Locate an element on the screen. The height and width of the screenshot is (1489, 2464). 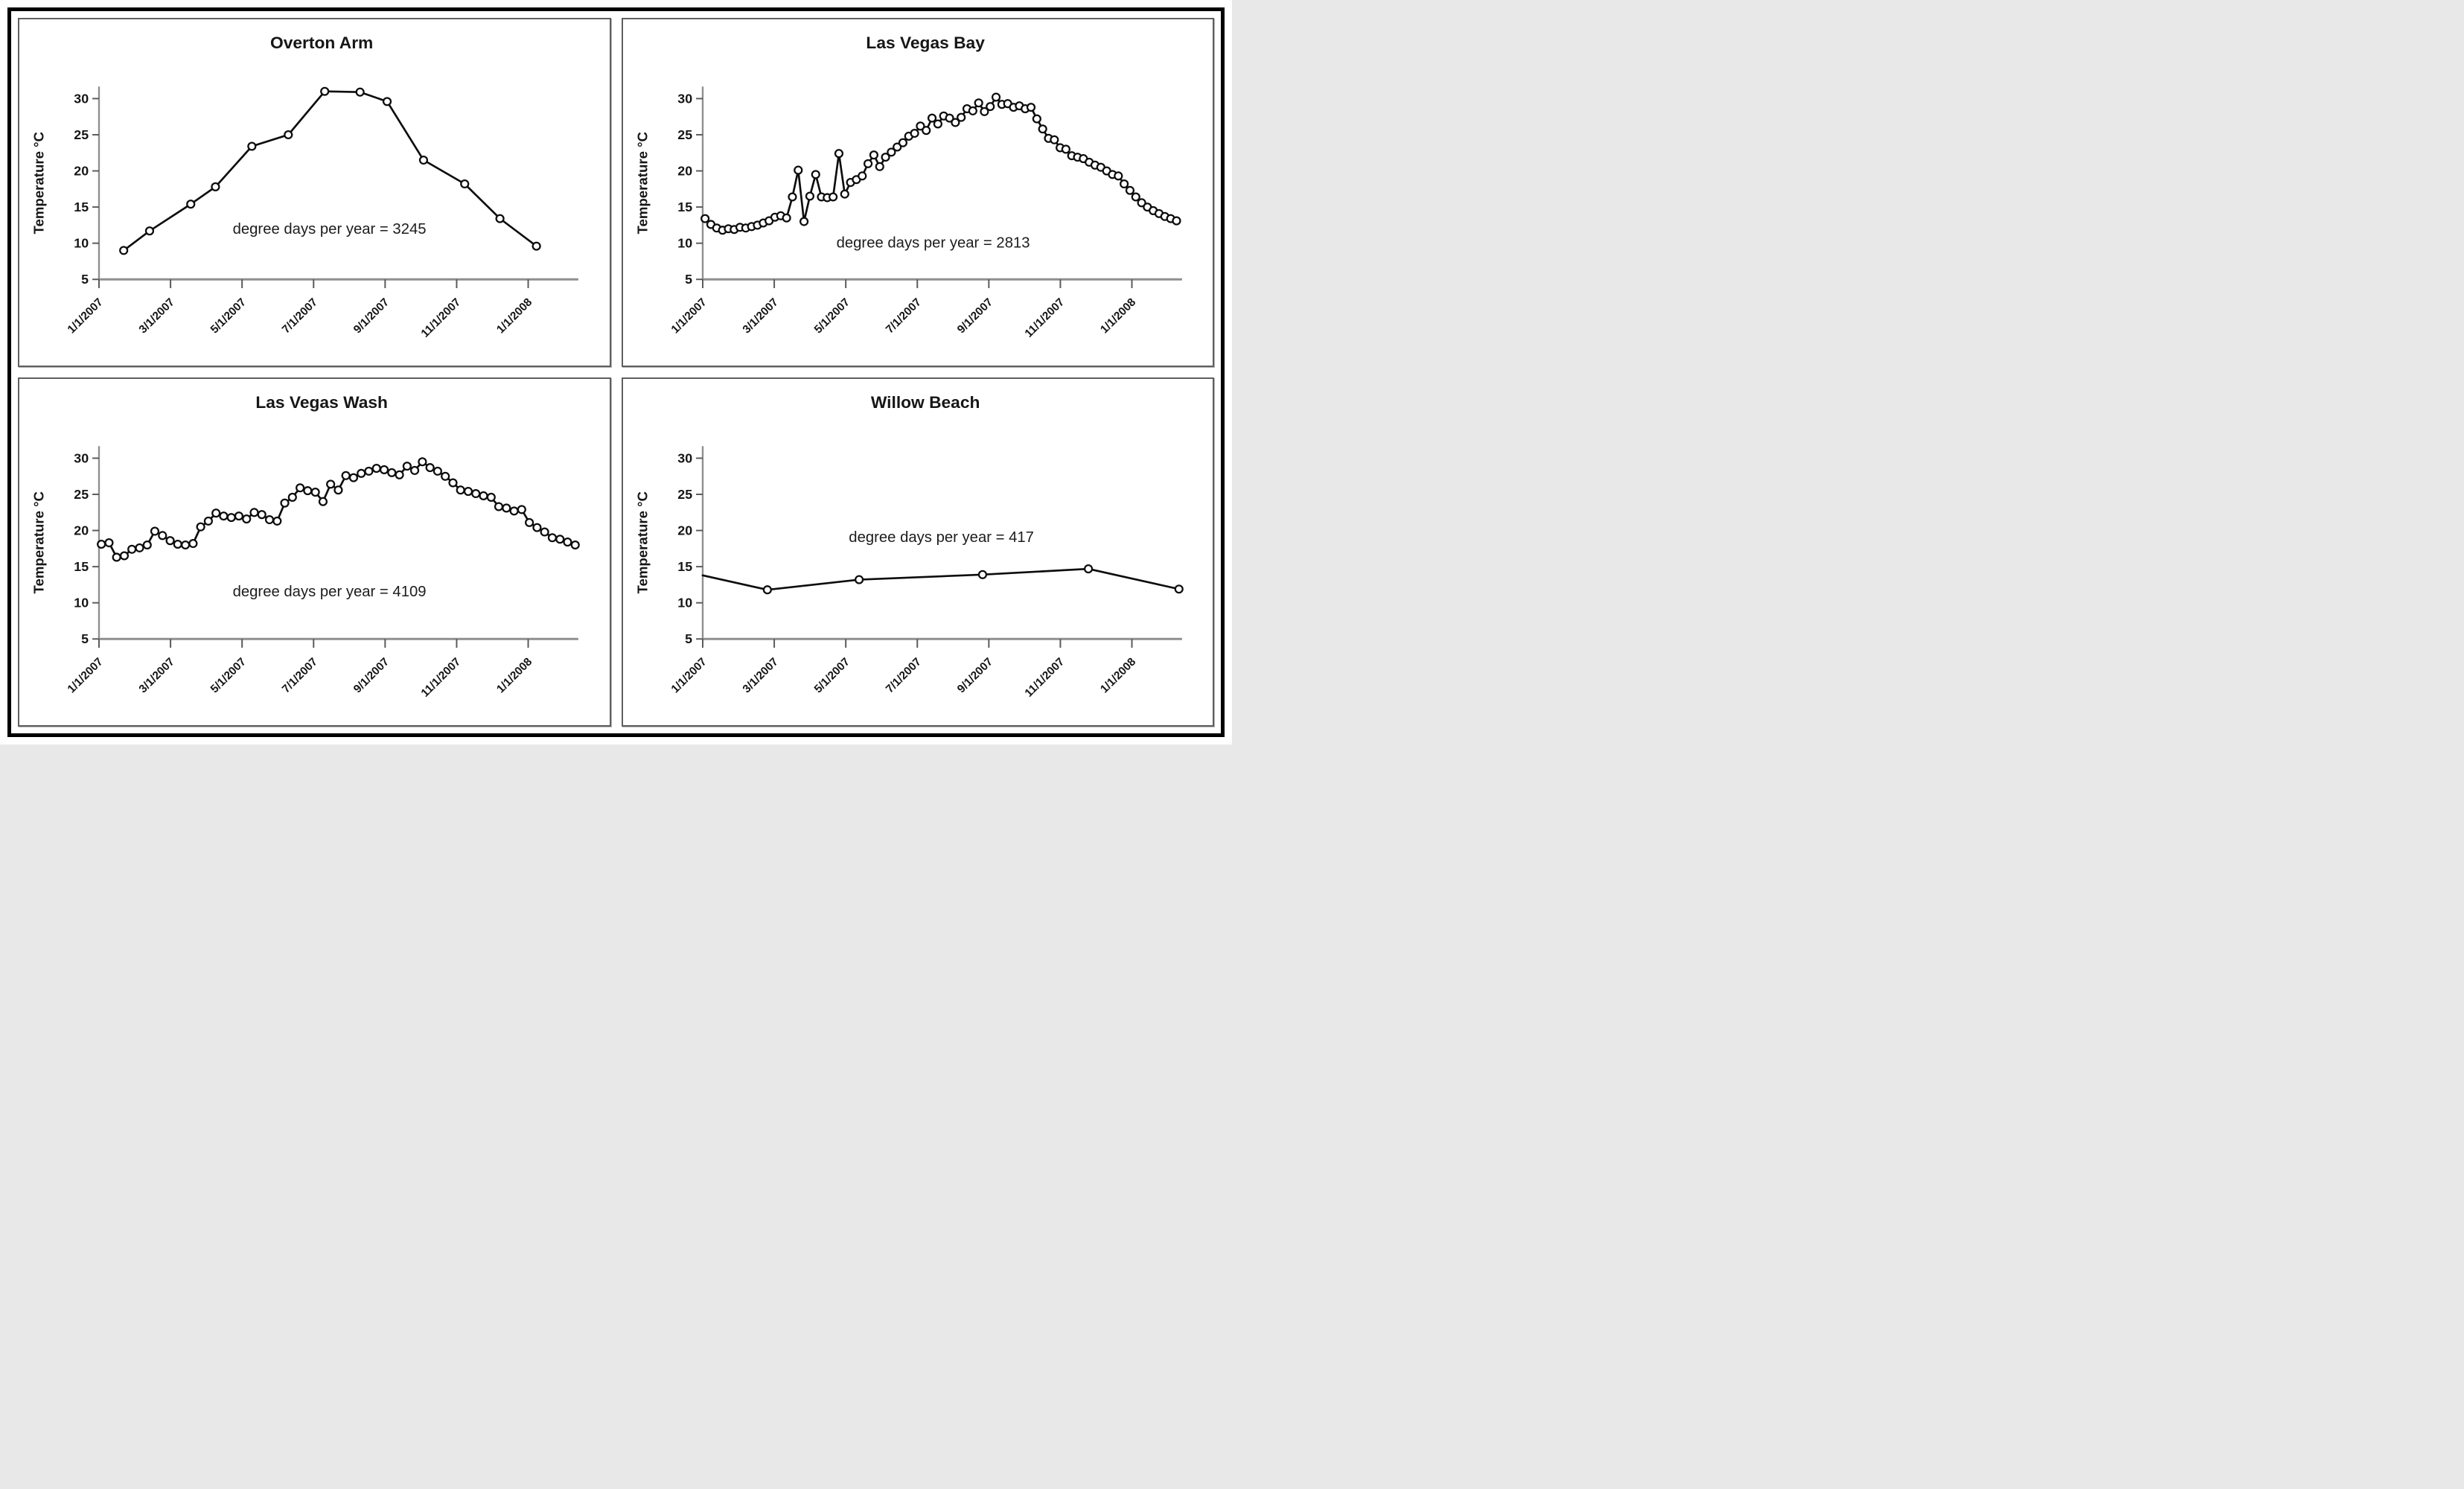
y-axis-title: Temperature °C is located at coordinates (642, 183).